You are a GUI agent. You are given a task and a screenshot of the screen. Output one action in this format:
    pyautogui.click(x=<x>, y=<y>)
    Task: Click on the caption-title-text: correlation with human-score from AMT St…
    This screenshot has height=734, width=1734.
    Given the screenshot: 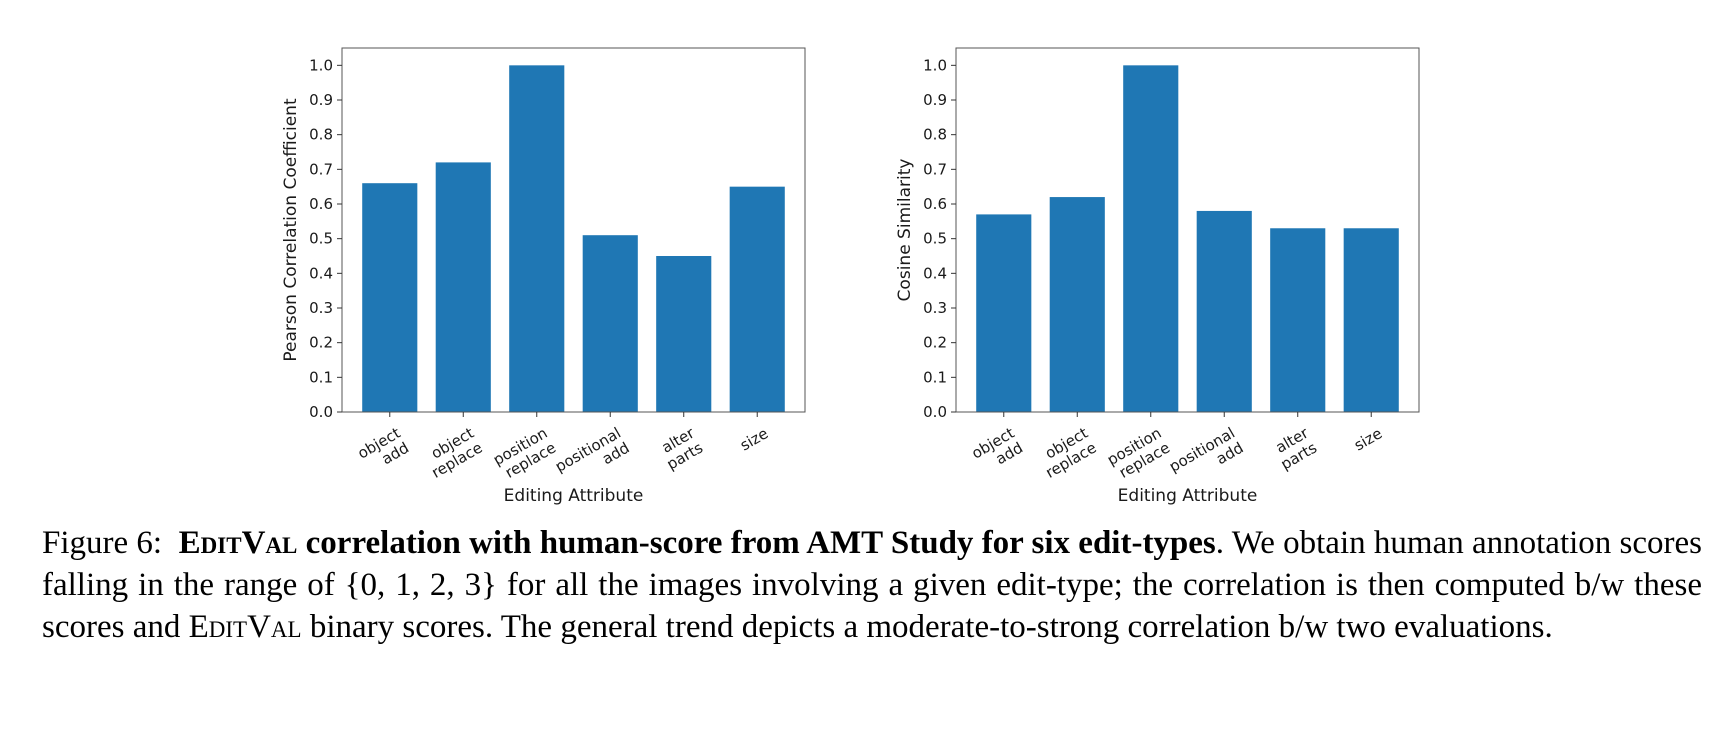 What is the action you would take?
    pyautogui.click(x=760, y=543)
    